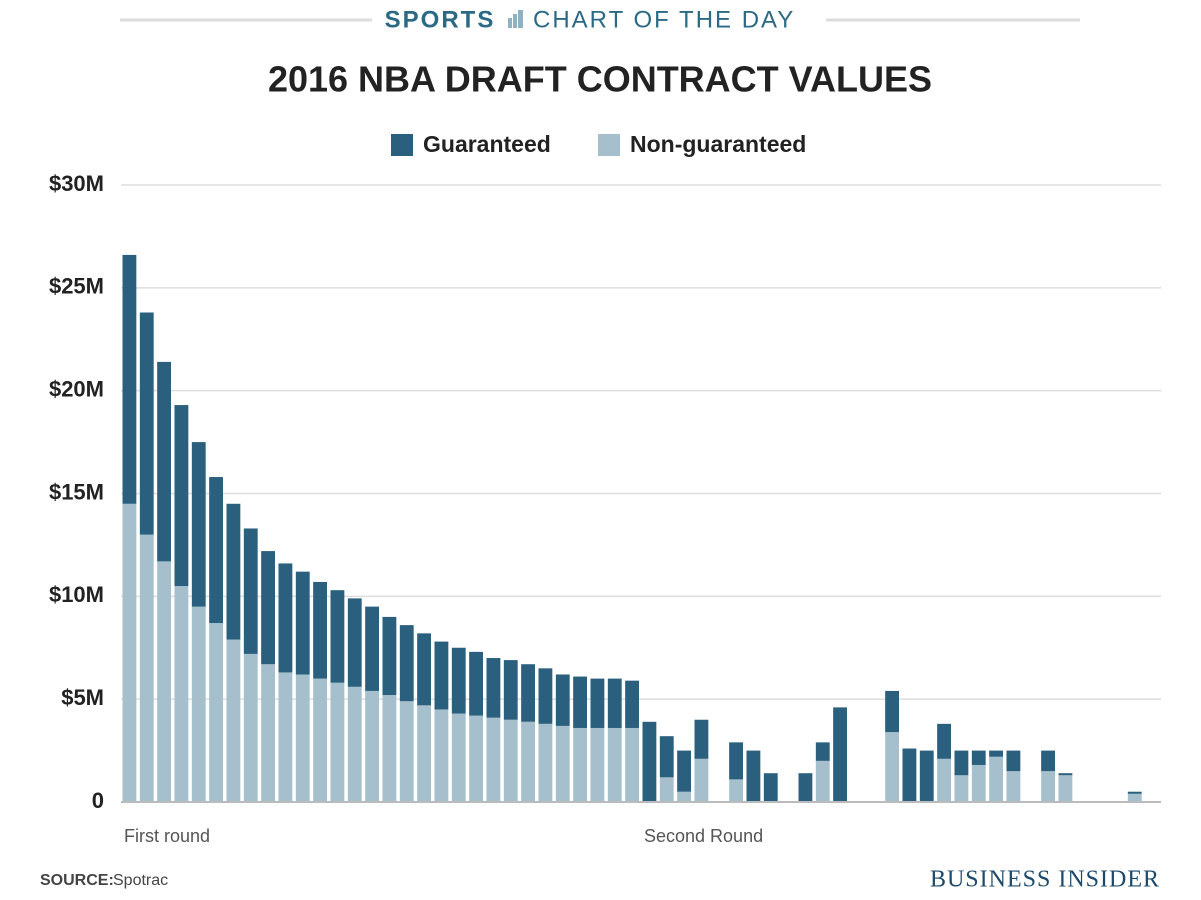 The image size is (1201, 900). I want to click on chart-title: 2016 NBA DRAFT CONTRACT VALUES, so click(600, 79).